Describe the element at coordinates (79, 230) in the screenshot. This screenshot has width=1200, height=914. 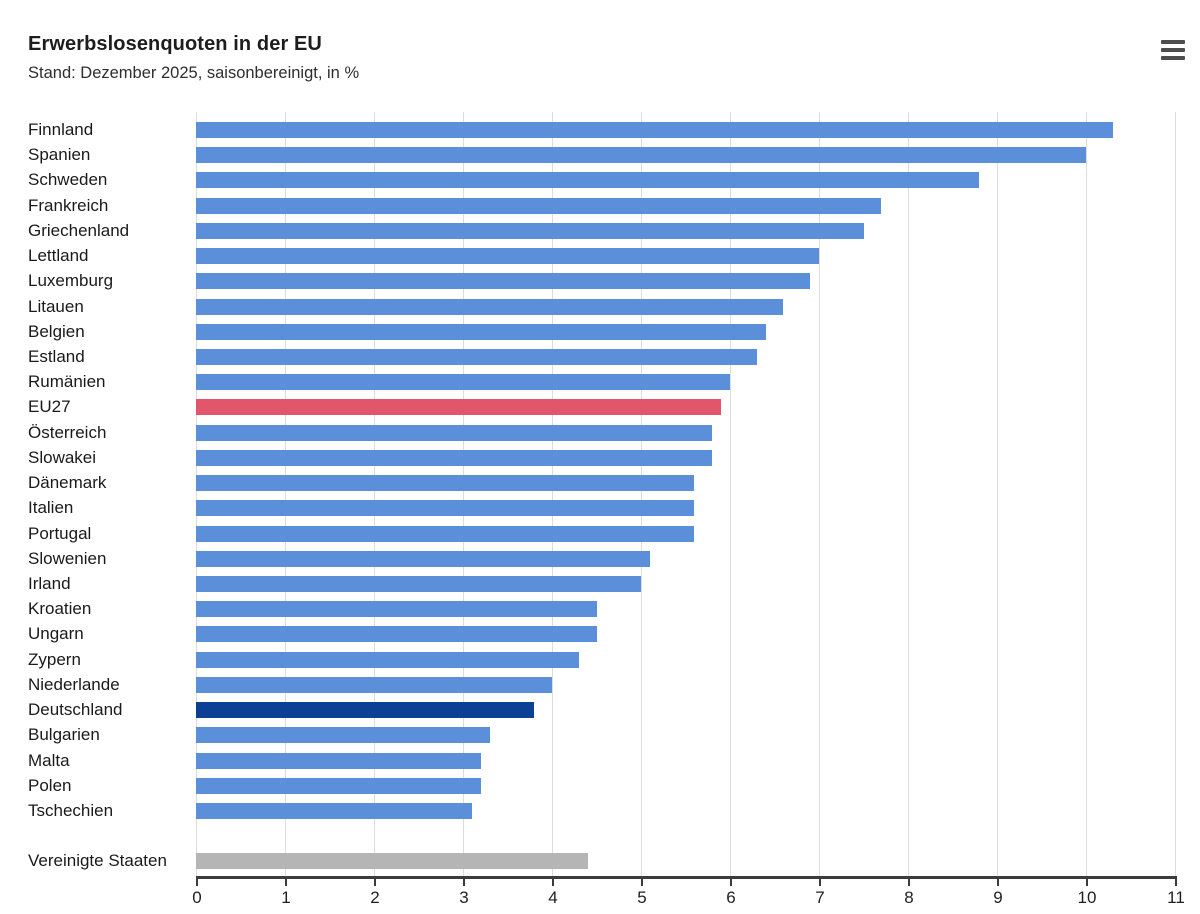
I see `row-label-griechenland: Griechenland` at that location.